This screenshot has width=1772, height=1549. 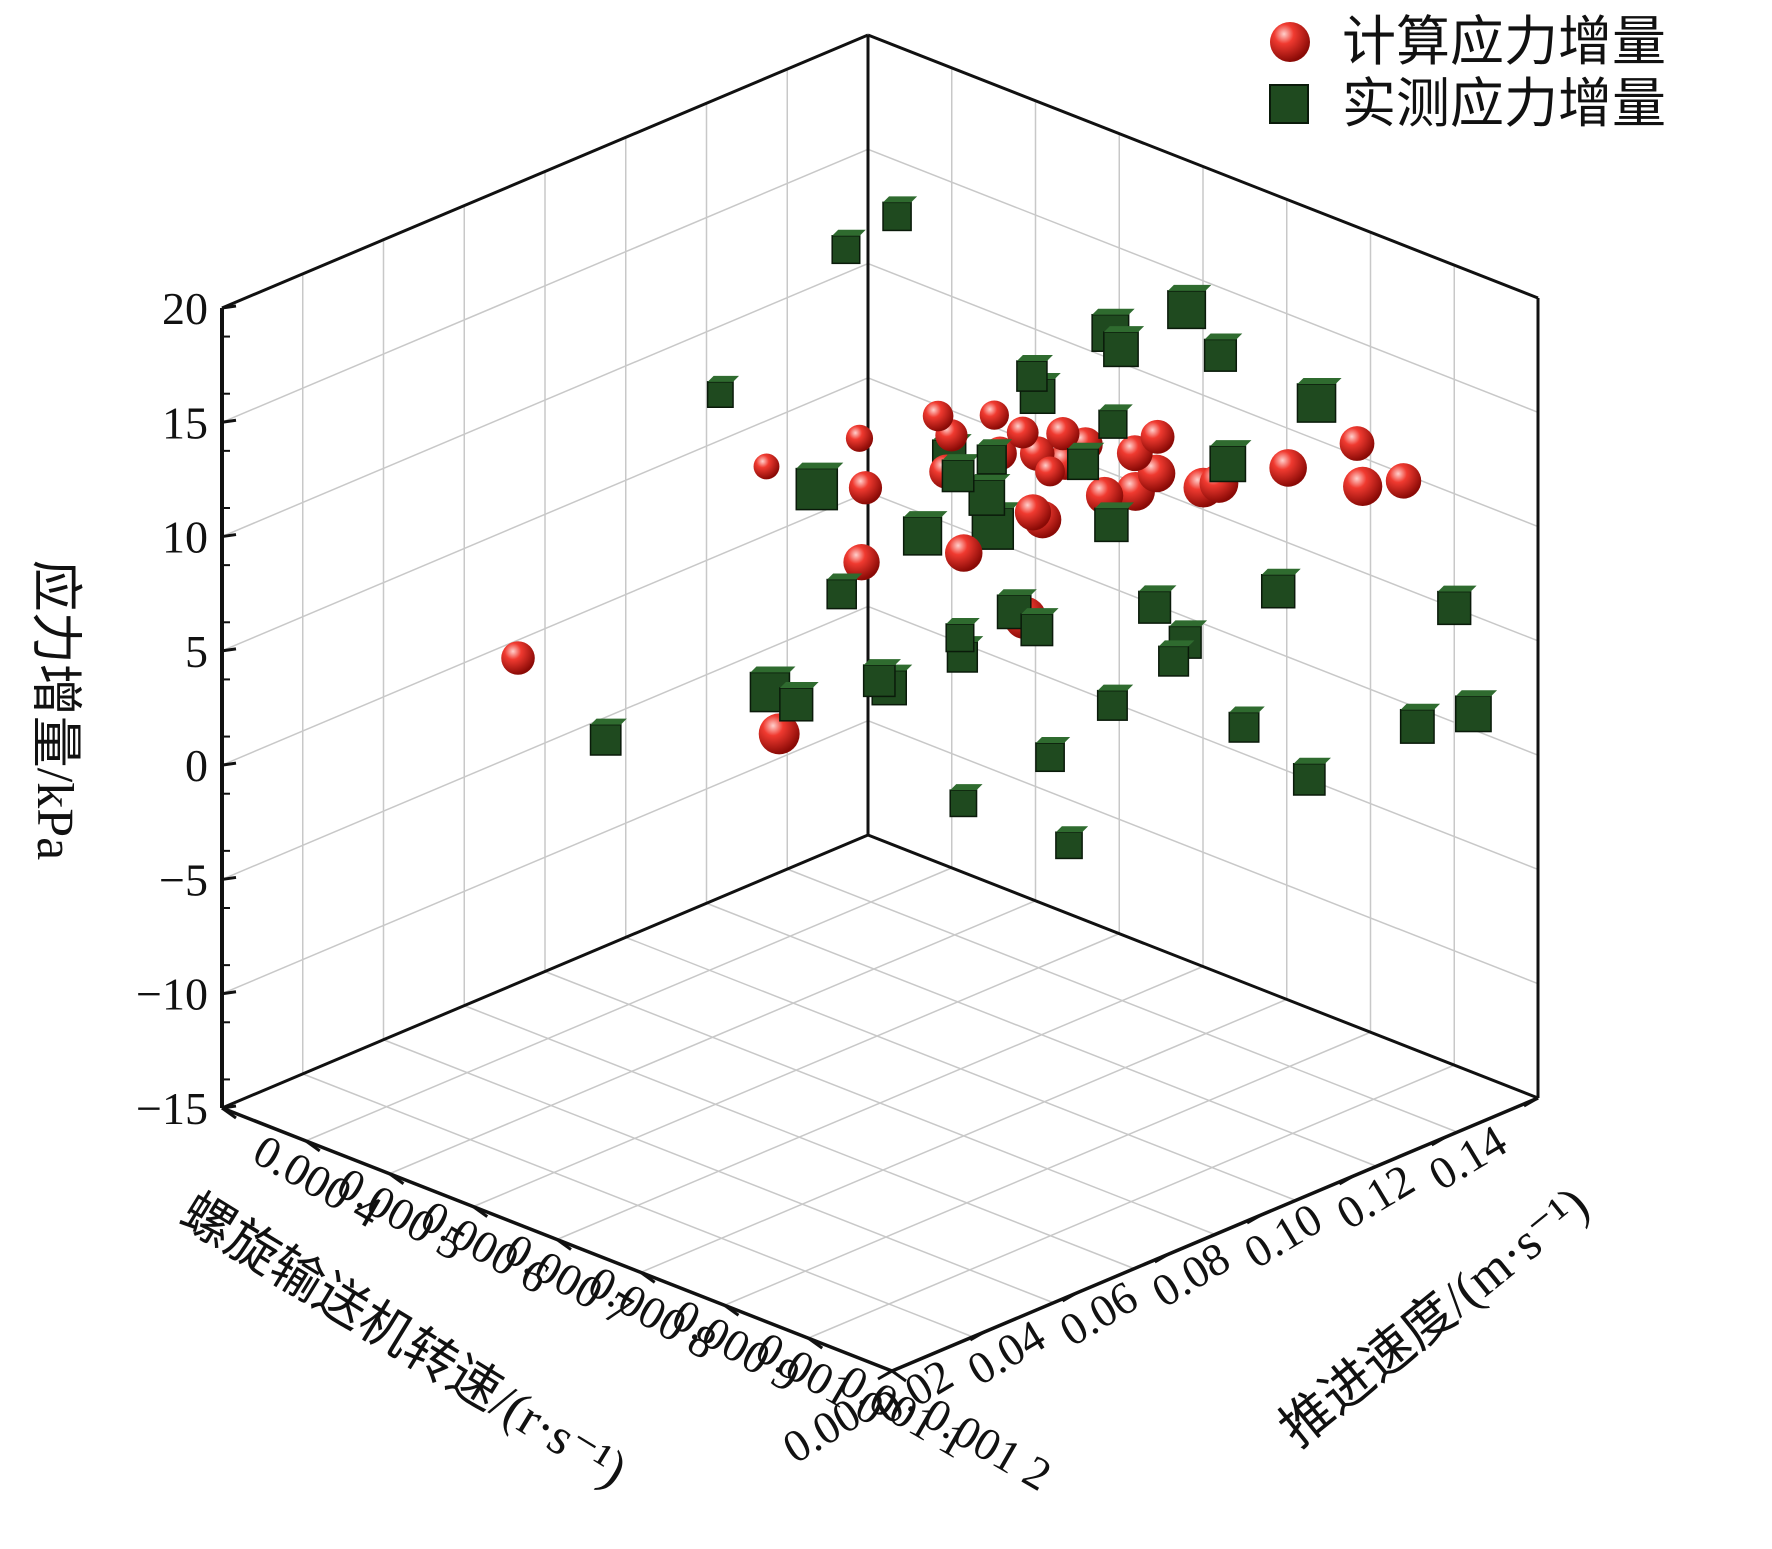 I want to click on legend-label-calculated: 计算应力增量, so click(x=1504, y=42).